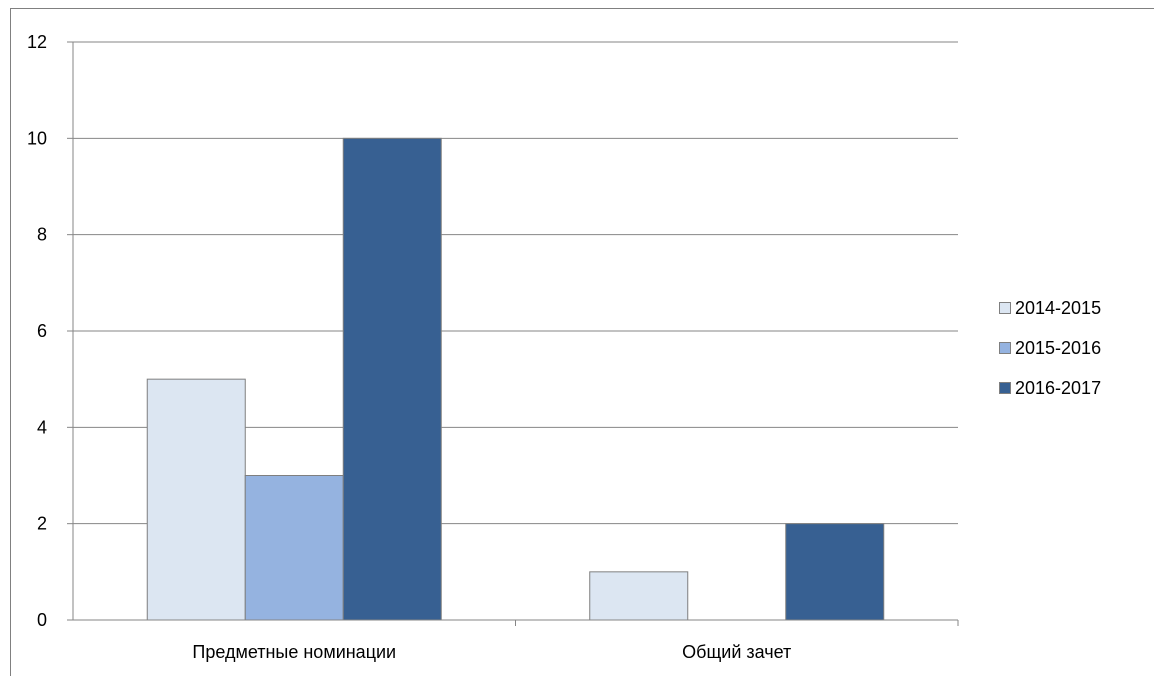  Describe the element at coordinates (491, 652) in the screenshot. I see `x-tick-labels: Предметные номинации Общий зачет` at that location.